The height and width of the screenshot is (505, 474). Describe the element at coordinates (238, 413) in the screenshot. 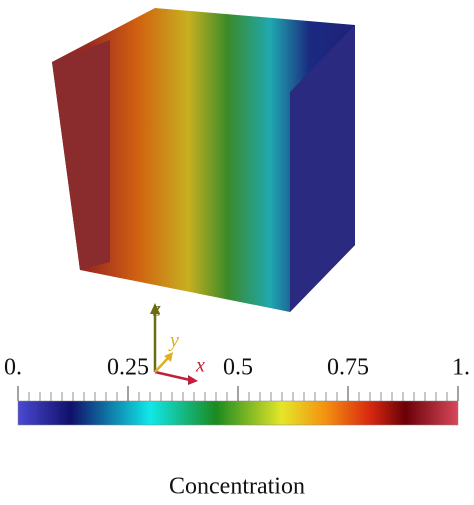

I see `colorbar-gradient` at that location.